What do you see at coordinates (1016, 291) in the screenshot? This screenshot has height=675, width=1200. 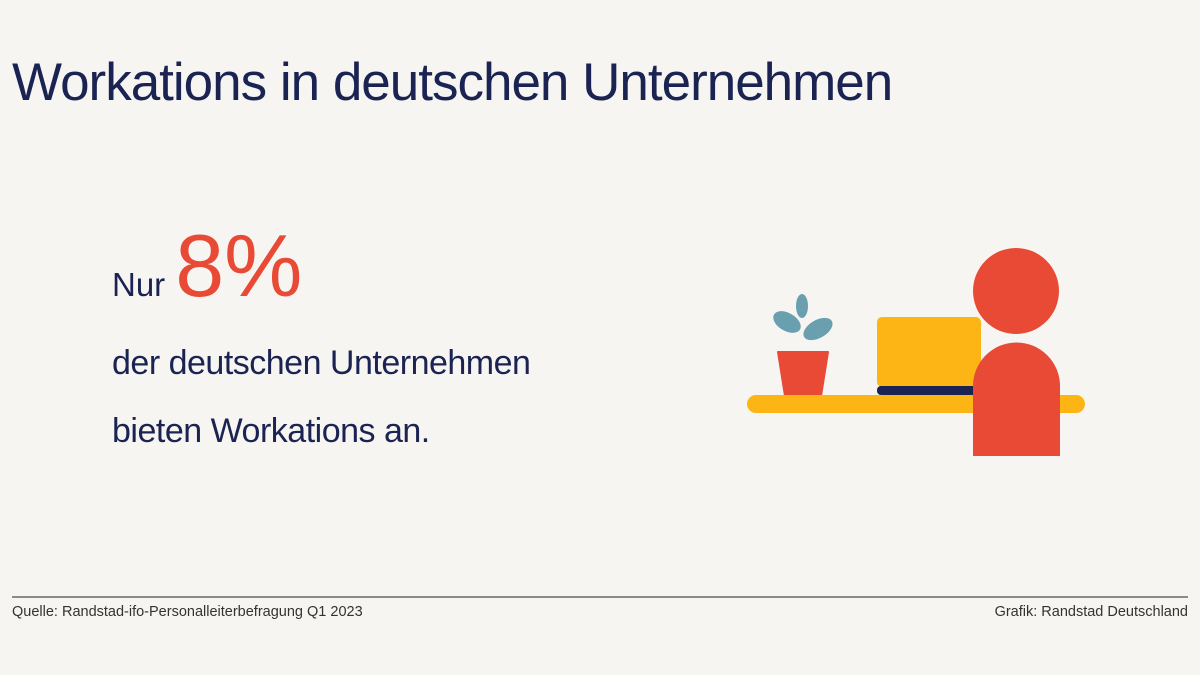 I see `person-head-icon` at bounding box center [1016, 291].